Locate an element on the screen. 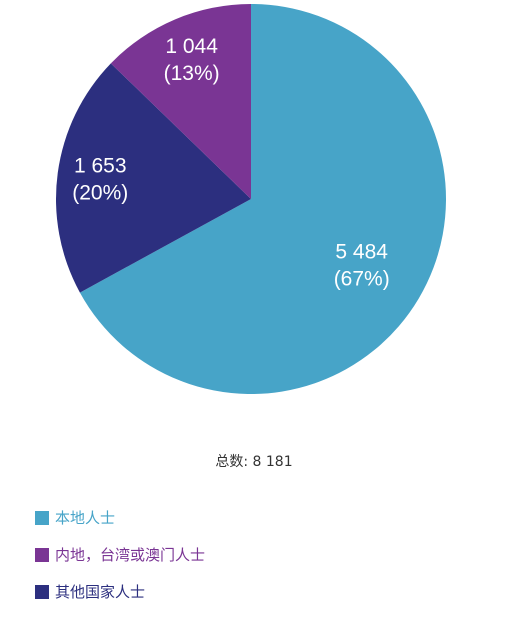 This screenshot has width=508, height=619. slice-value-label-1: 1 653 is located at coordinates (100, 166).